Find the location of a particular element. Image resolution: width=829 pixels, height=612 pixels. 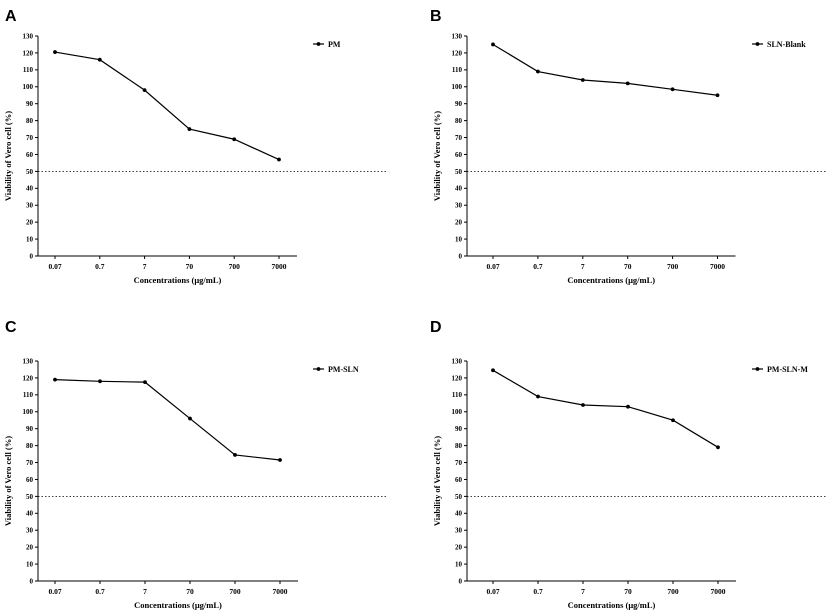

legend-label: PM-SLN-M is located at coordinates (787, 369).